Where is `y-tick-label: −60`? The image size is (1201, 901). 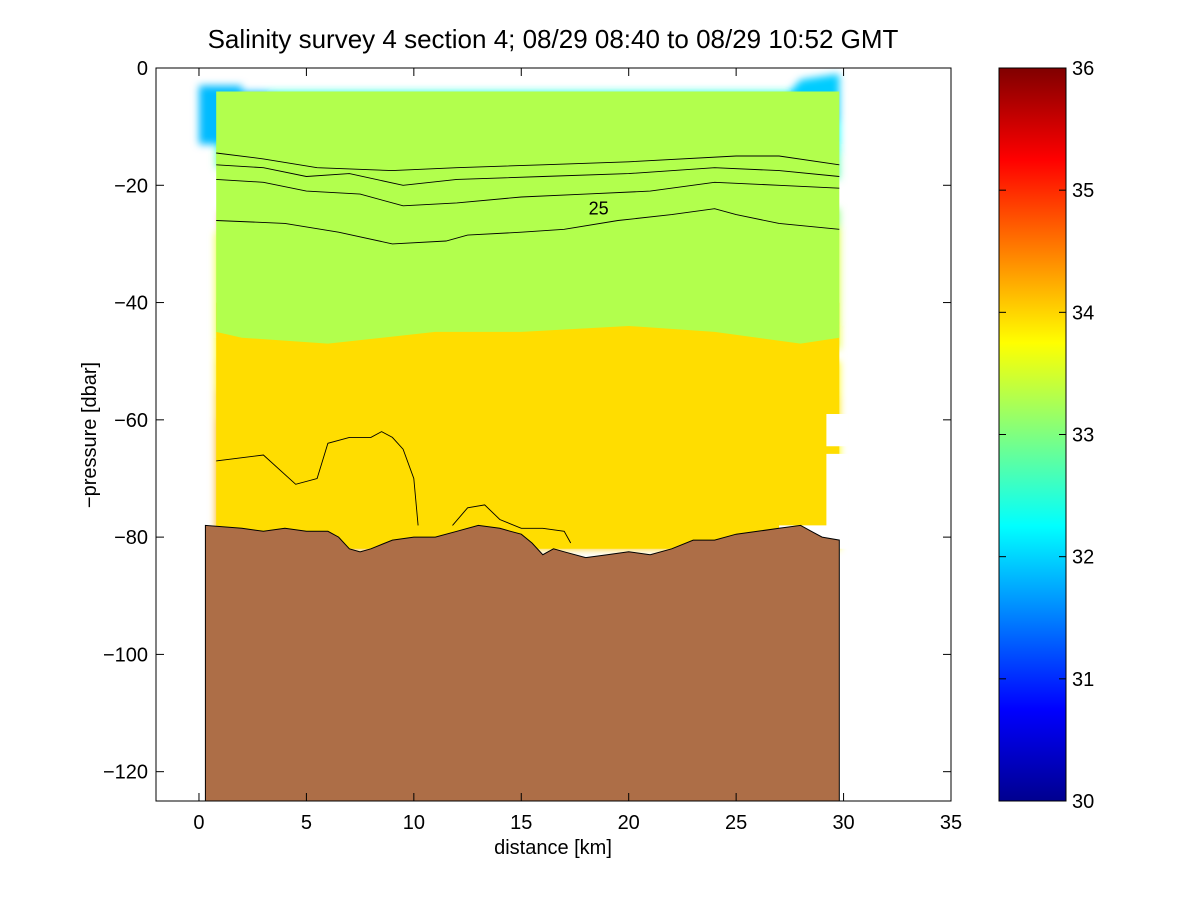
y-tick-label: −60 is located at coordinates (131, 421).